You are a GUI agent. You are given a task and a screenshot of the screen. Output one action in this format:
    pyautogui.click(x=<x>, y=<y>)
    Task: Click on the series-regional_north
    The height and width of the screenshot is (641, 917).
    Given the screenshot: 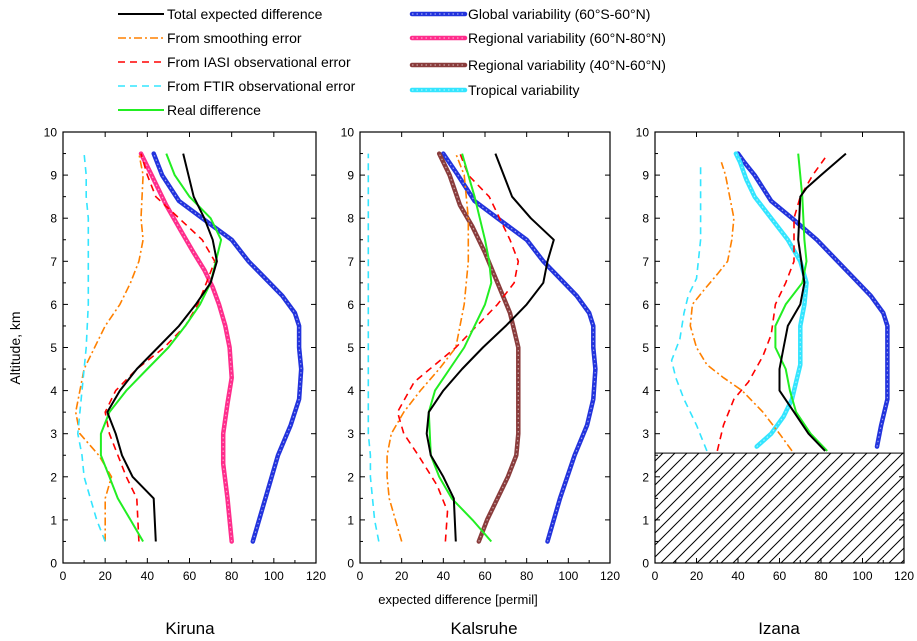 What is the action you would take?
    pyautogui.click(x=186, y=347)
    